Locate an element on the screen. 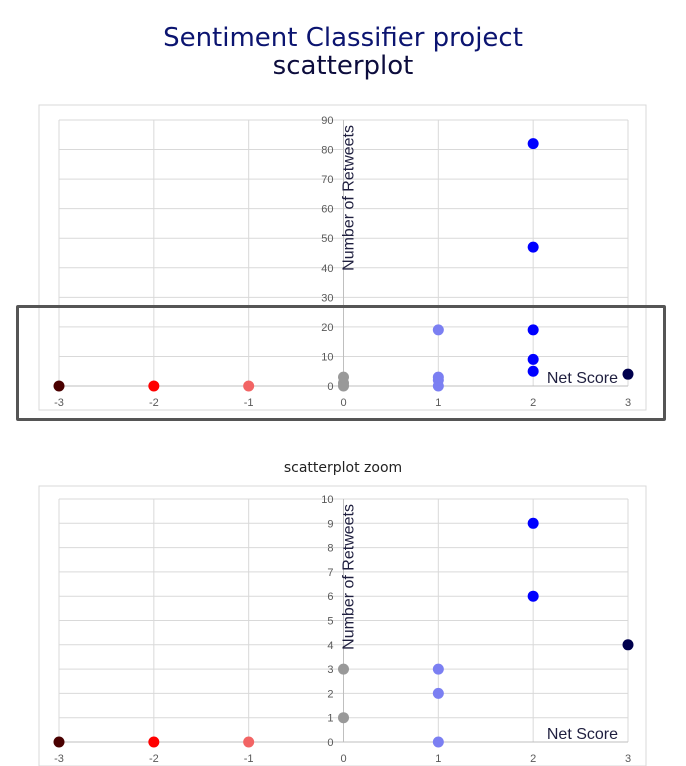  y-tick-label: 40 is located at coordinates (327, 269).